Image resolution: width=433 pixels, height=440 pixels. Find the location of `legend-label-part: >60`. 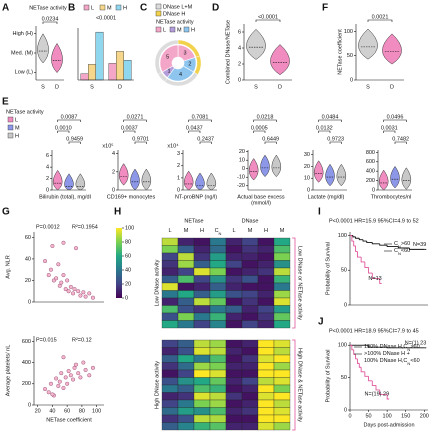

legend-label-part: >60 is located at coordinates (414, 347).